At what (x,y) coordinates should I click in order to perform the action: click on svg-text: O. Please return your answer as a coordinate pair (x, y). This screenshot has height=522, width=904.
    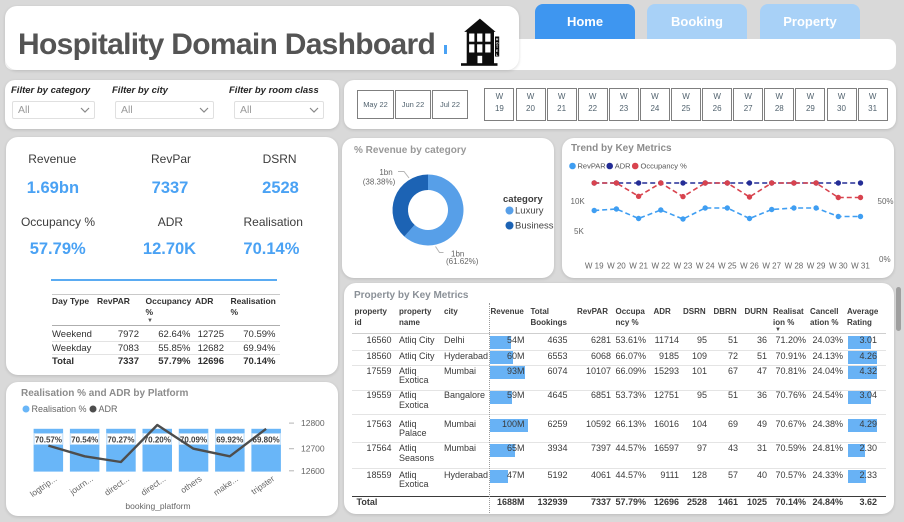
    Looking at the image, I should click on (497, 43).